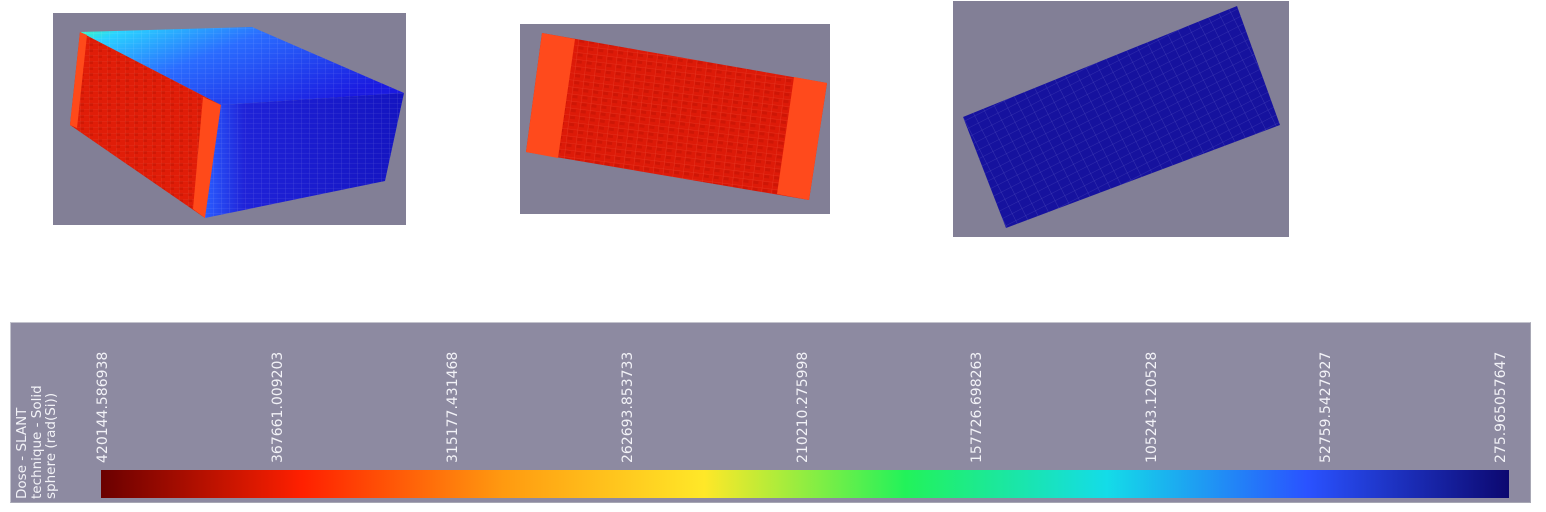 This screenshot has width=1546, height=512. I want to click on legend-title-line: Dose - SLANT, so click(22, 453).